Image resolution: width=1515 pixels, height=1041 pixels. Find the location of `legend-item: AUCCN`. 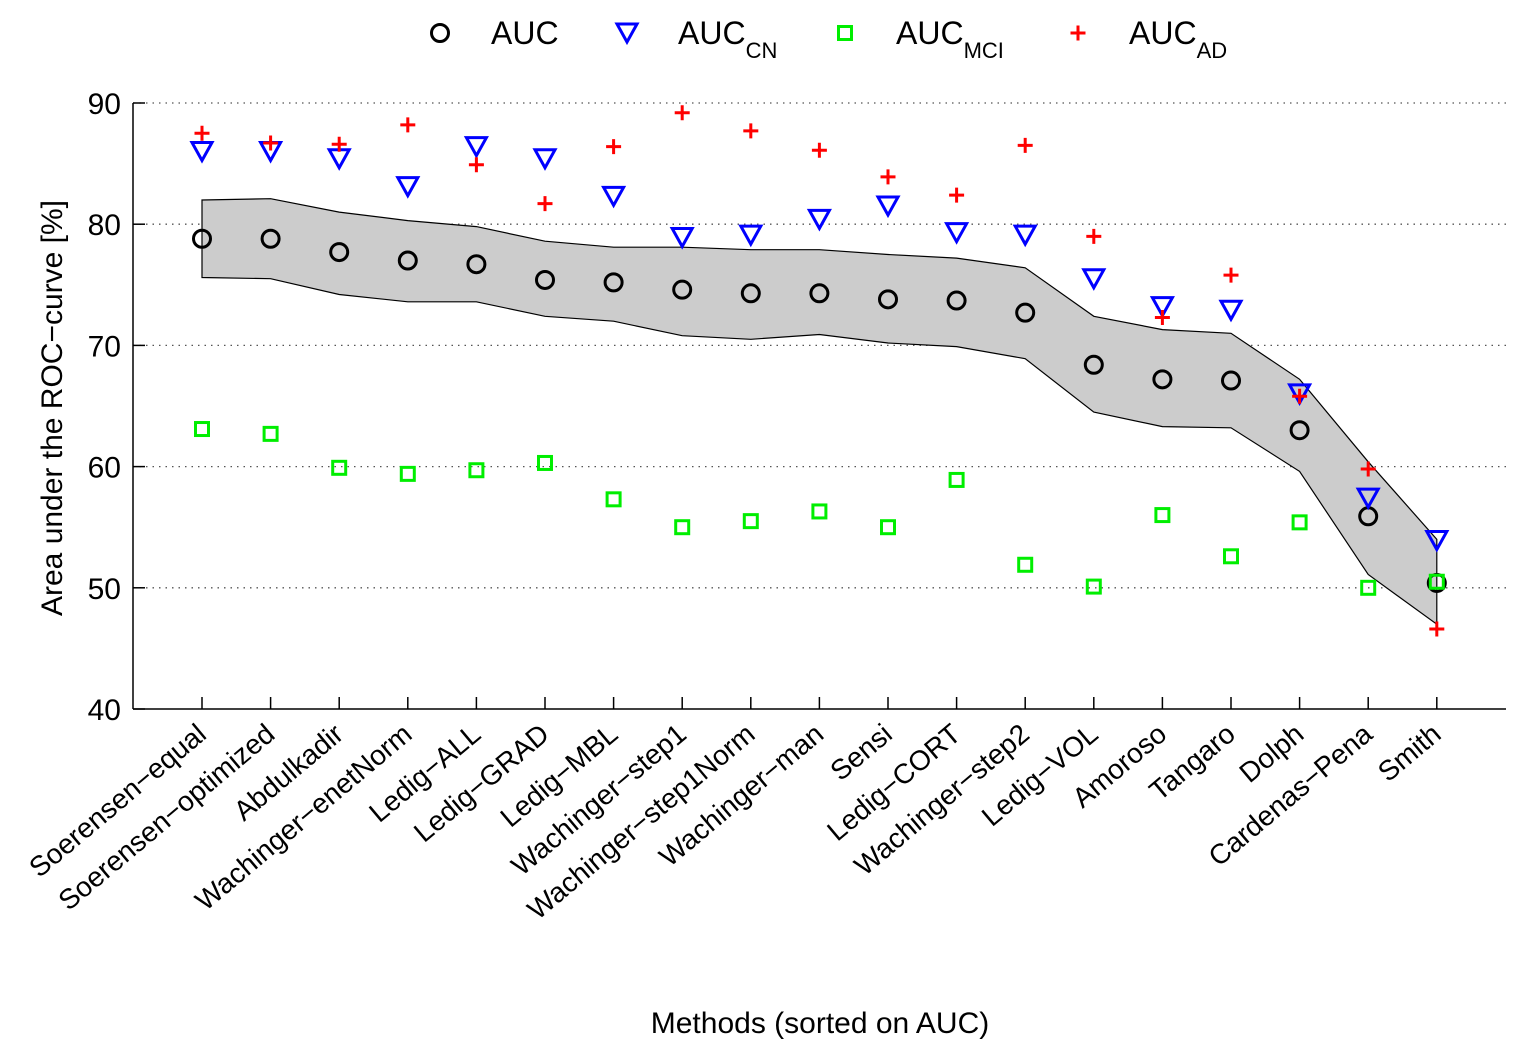

legend-item: AUCCN is located at coordinates (695, 39).